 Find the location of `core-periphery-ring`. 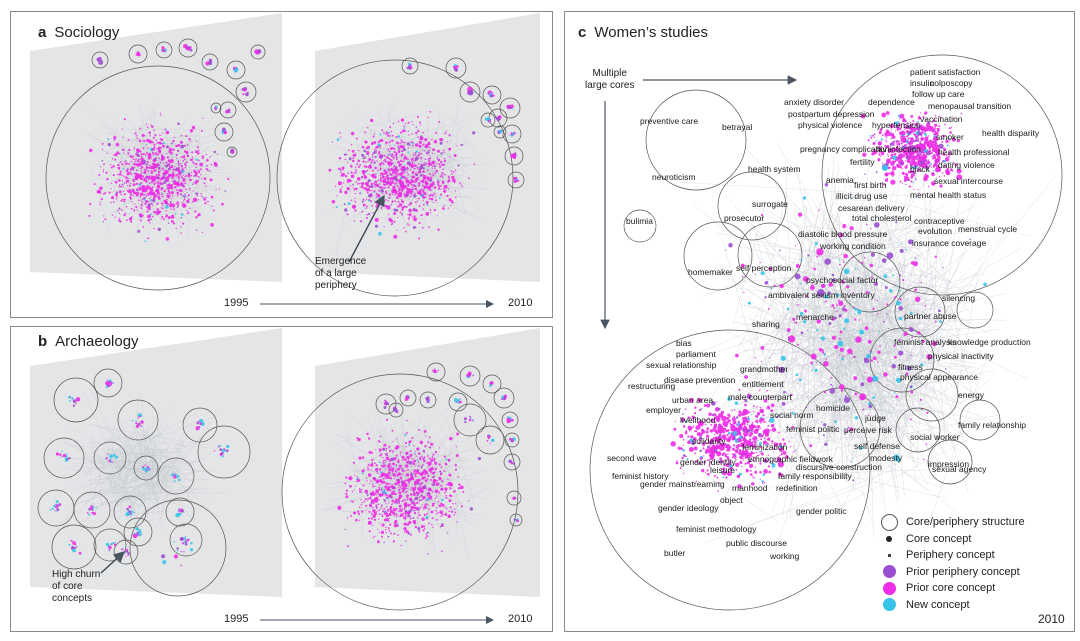

core-periphery-ring is located at coordinates (146, 468).